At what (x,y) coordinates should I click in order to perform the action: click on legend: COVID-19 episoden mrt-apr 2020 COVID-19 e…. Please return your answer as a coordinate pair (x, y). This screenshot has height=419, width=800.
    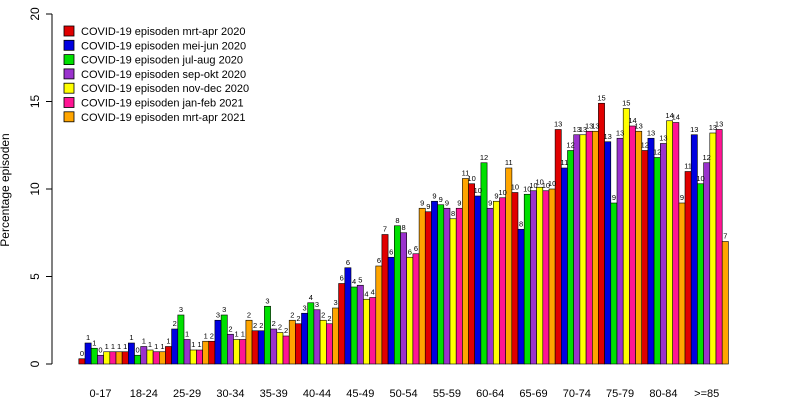
    Looking at the image, I should click on (156, 74).